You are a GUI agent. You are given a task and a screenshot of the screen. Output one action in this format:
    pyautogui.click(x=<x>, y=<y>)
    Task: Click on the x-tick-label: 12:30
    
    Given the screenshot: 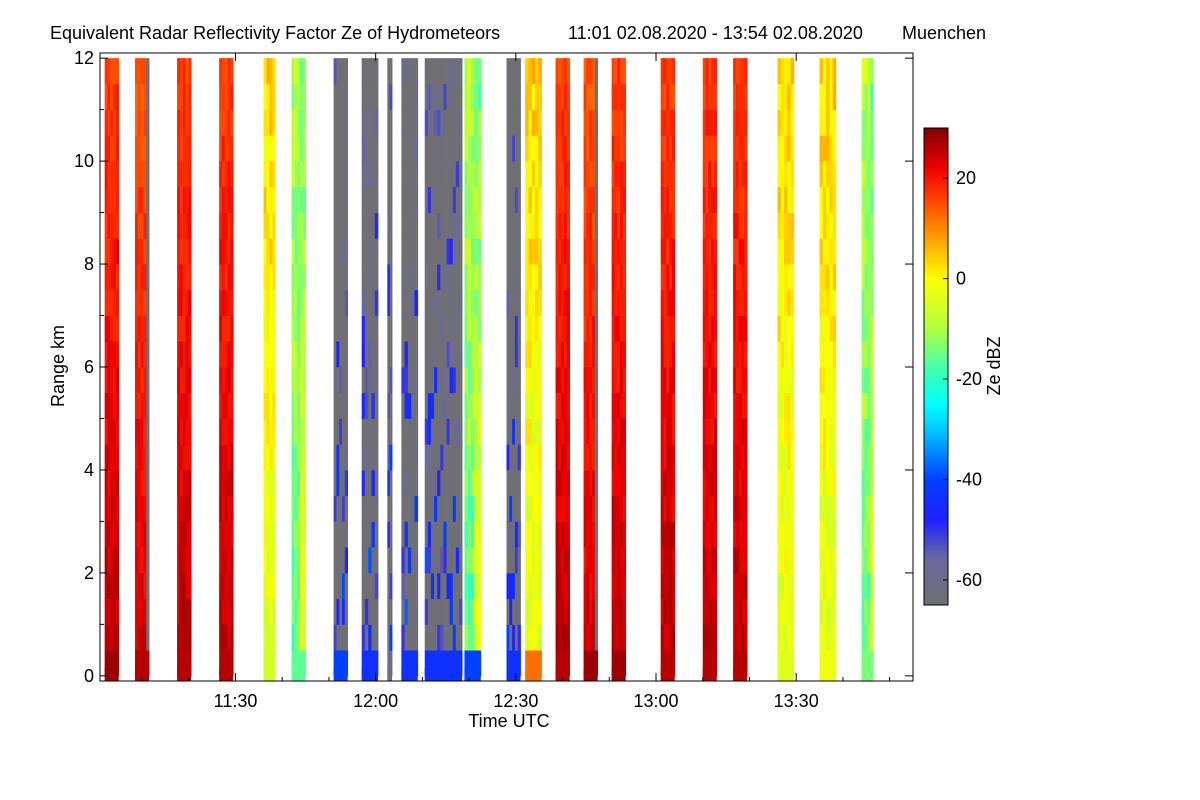 What is the action you would take?
    pyautogui.click(x=515, y=701)
    